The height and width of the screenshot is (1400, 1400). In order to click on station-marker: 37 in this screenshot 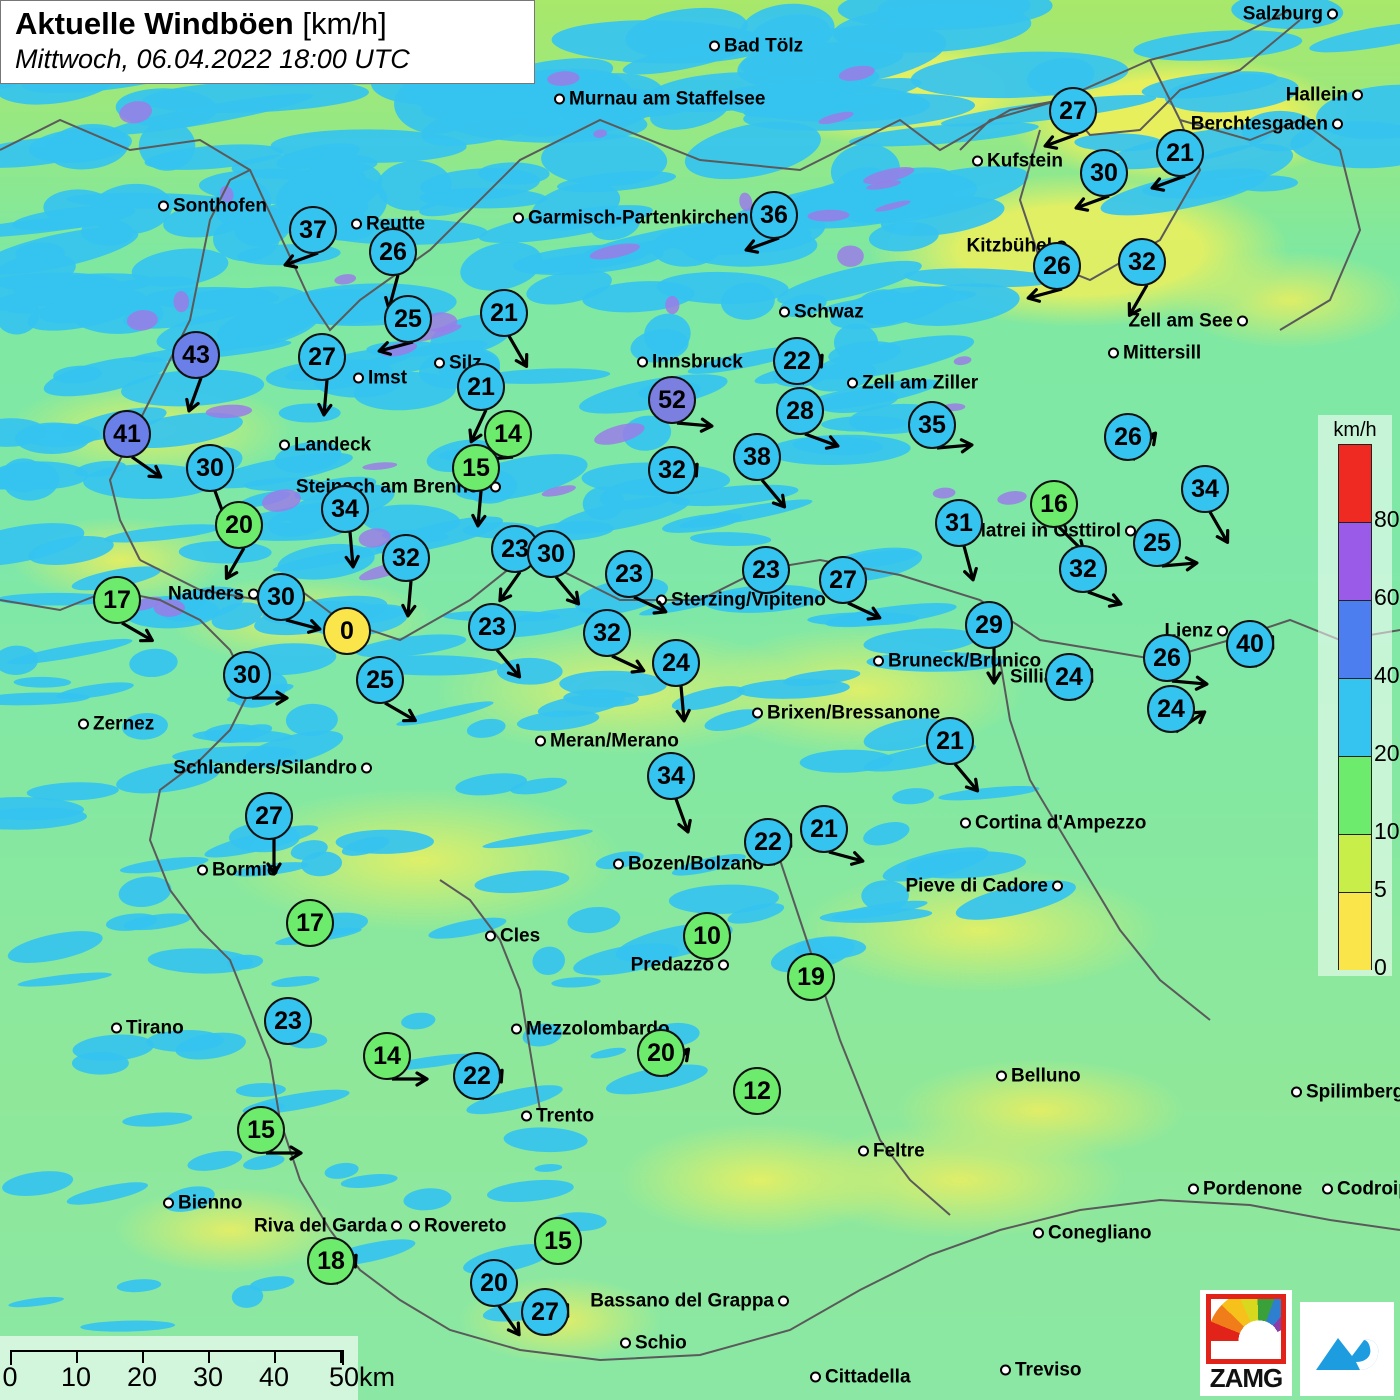, I will do `click(310, 237)`.